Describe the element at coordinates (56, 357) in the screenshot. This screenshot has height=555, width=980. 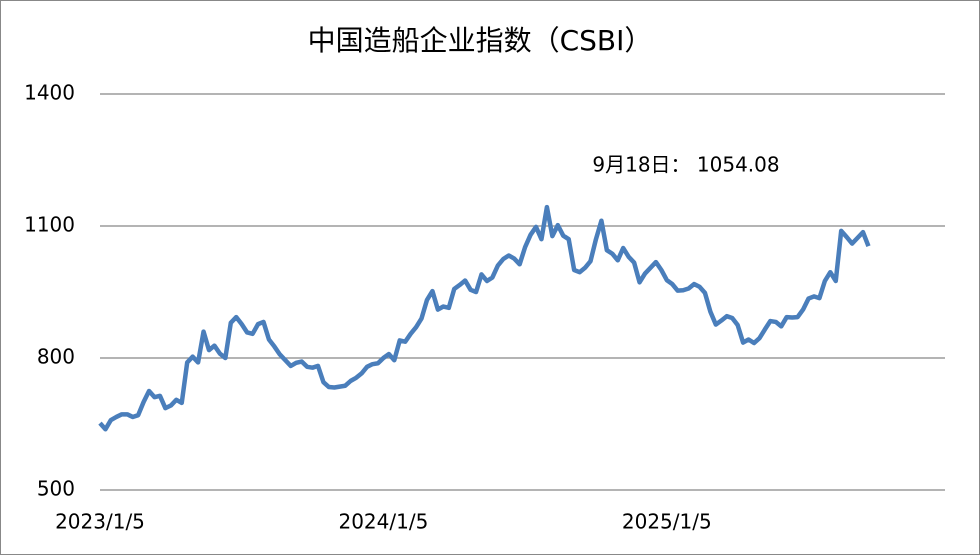
I see `y-tick-label: 800` at that location.